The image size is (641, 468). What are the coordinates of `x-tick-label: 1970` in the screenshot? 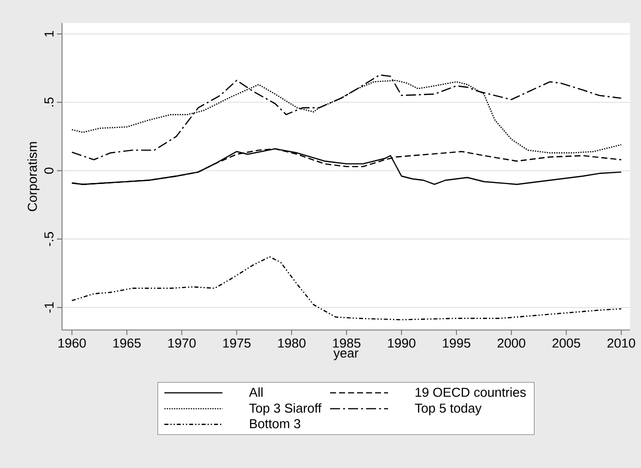 It's located at (182, 343).